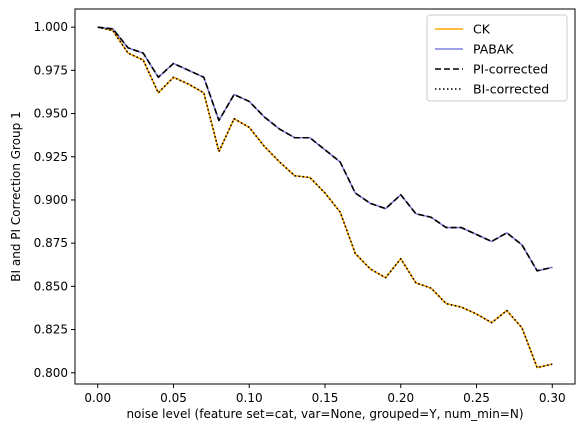  Describe the element at coordinates (97, 398) in the screenshot. I see `x-tick-label: 0.00` at that location.